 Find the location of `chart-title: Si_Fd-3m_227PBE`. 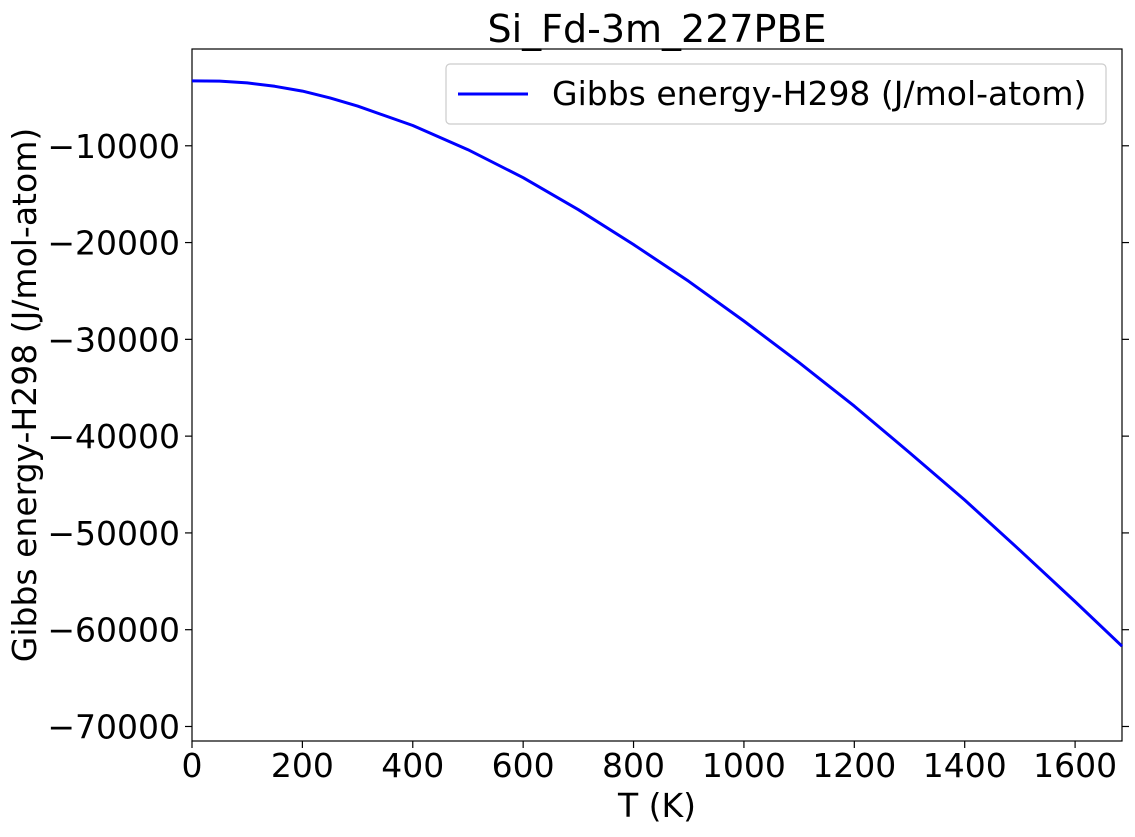

chart-title: Si_Fd-3m_227PBE is located at coordinates (656, 29).